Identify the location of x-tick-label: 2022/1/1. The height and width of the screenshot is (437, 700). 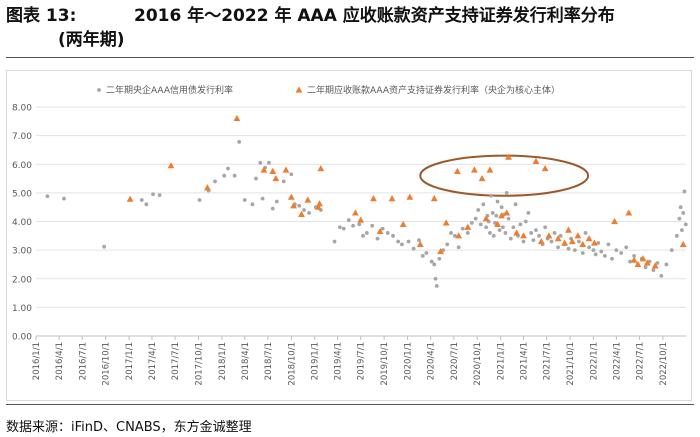
(594, 361).